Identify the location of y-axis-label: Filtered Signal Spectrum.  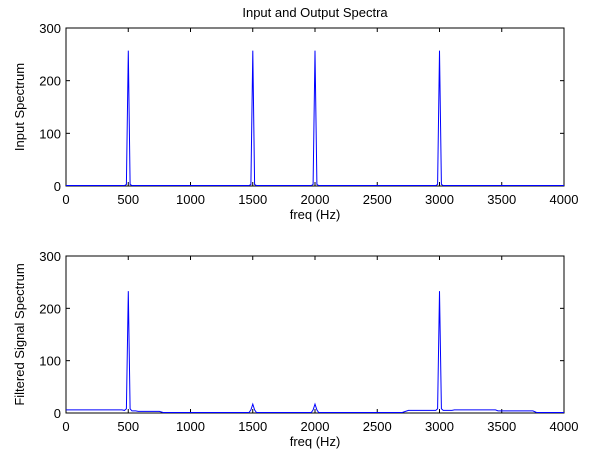
(19, 334).